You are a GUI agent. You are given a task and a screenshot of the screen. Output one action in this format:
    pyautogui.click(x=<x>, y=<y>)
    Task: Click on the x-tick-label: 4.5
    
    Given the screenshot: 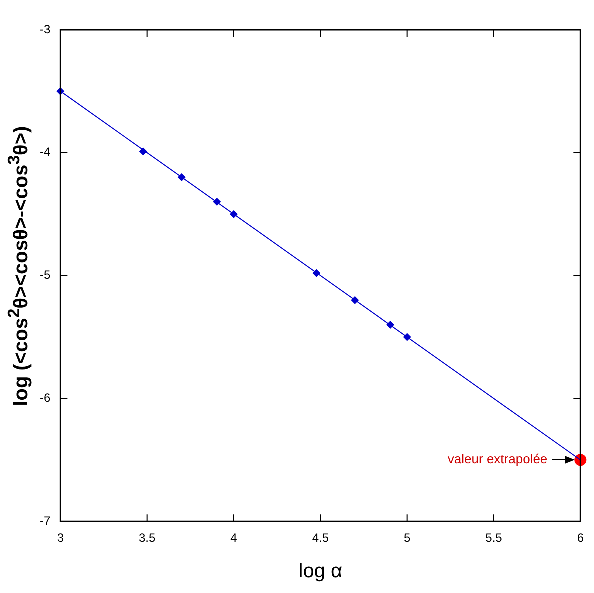 What is the action you would take?
    pyautogui.click(x=321, y=538)
    